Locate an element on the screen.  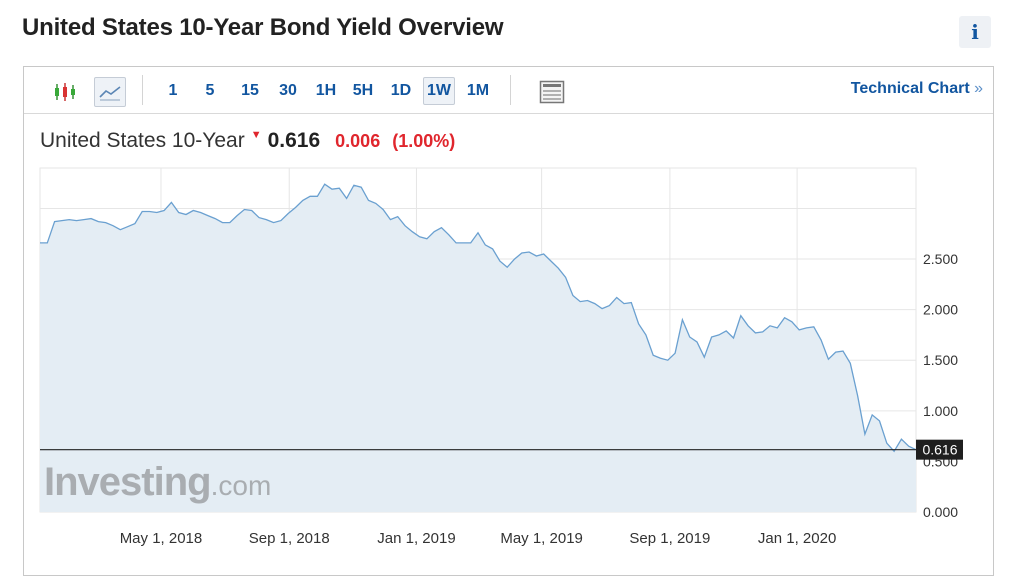
interval-button-1m: 1M is located at coordinates (478, 90).